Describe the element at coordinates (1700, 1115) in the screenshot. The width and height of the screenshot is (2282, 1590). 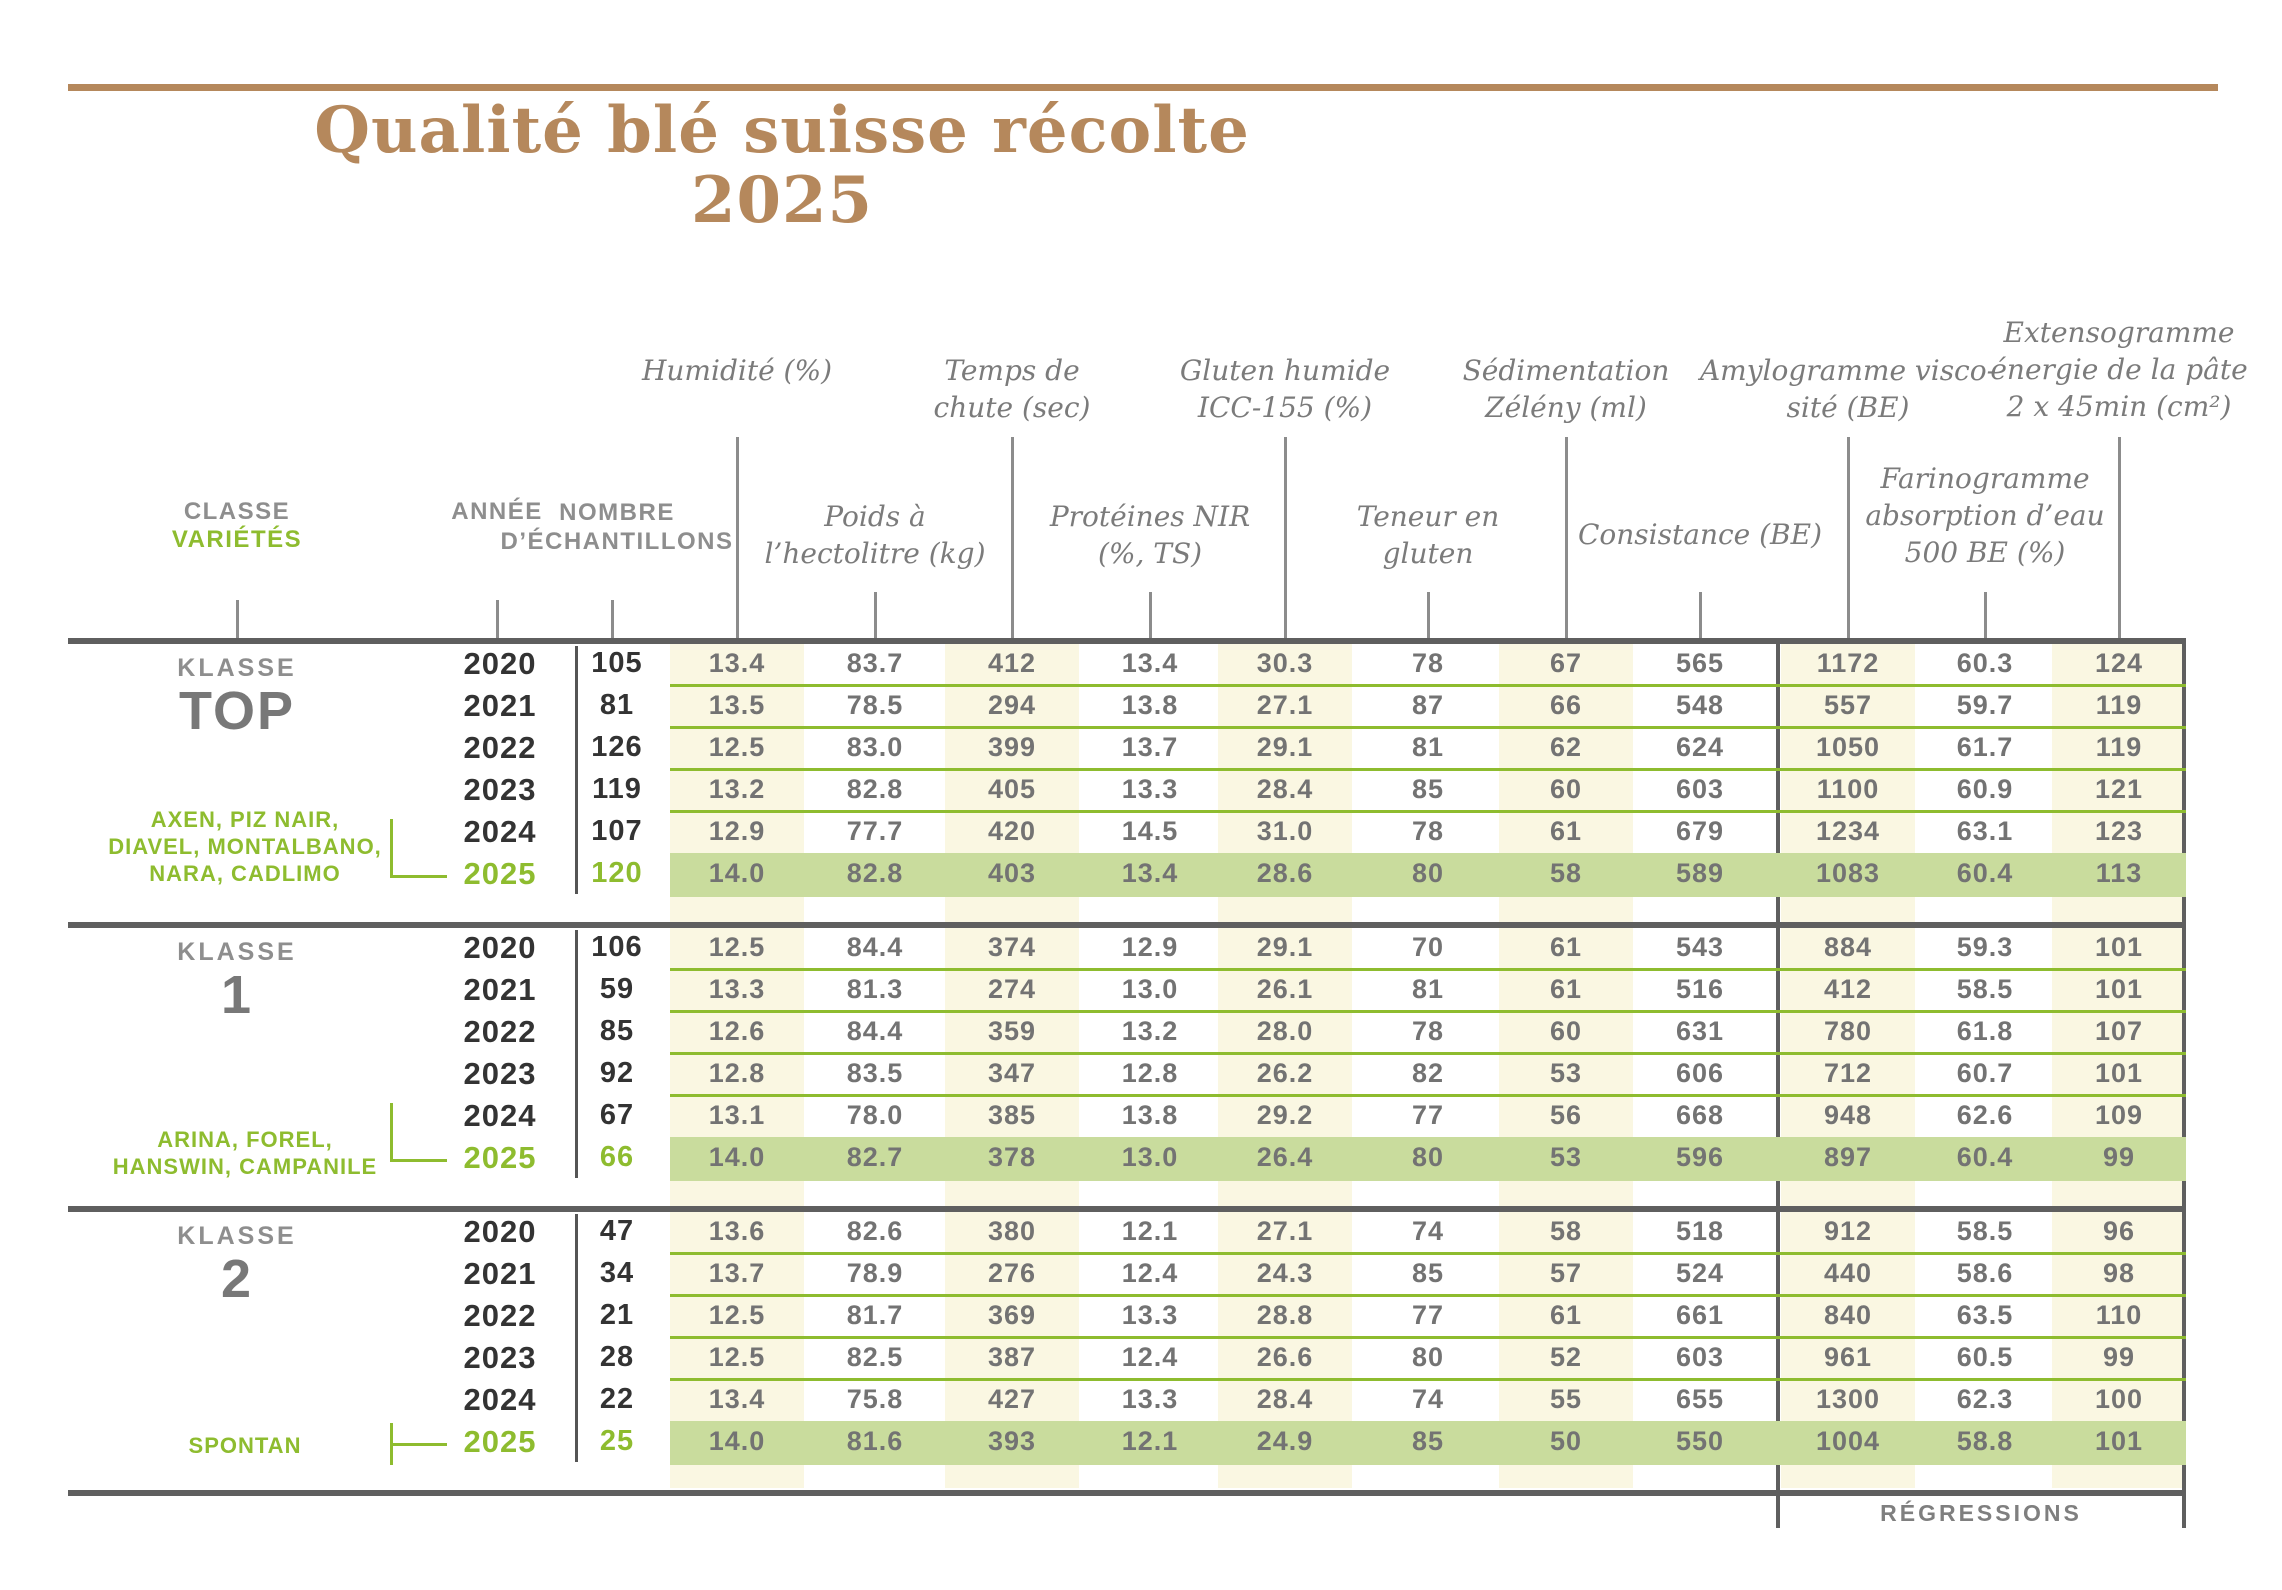
I see `value-cell-consistance: 668` at that location.